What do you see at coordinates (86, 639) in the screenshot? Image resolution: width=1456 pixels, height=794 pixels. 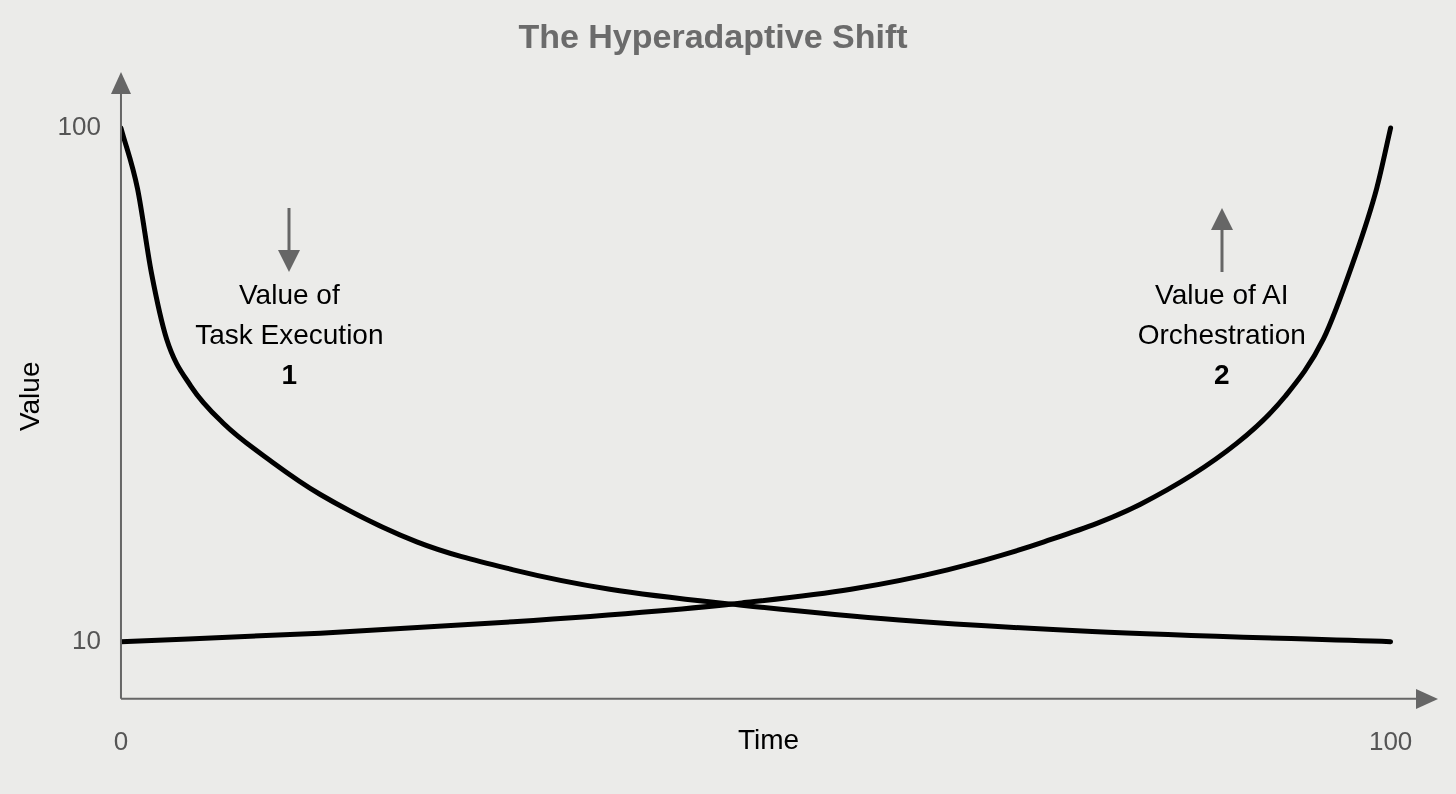 I see `y-tick-label: 10` at bounding box center [86, 639].